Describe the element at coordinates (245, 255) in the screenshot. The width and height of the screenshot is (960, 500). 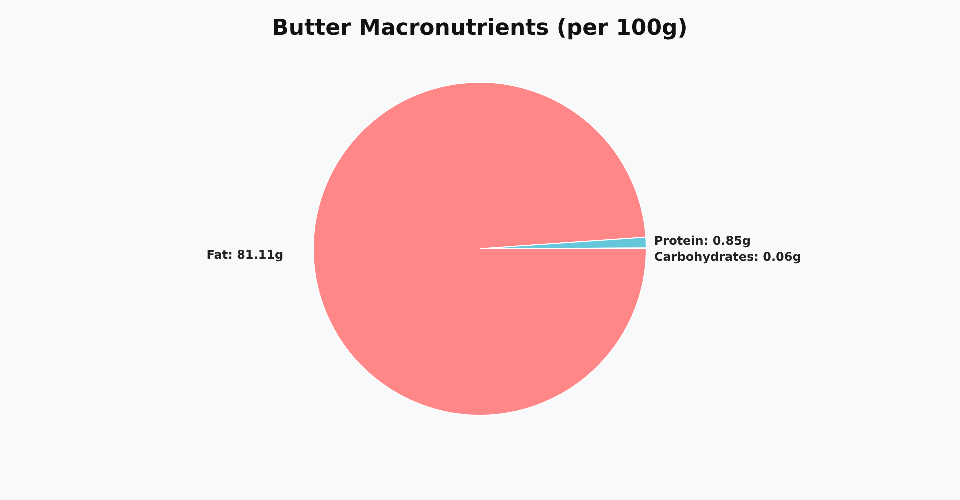
I see `slice-label: Fat: 81.11g` at that location.